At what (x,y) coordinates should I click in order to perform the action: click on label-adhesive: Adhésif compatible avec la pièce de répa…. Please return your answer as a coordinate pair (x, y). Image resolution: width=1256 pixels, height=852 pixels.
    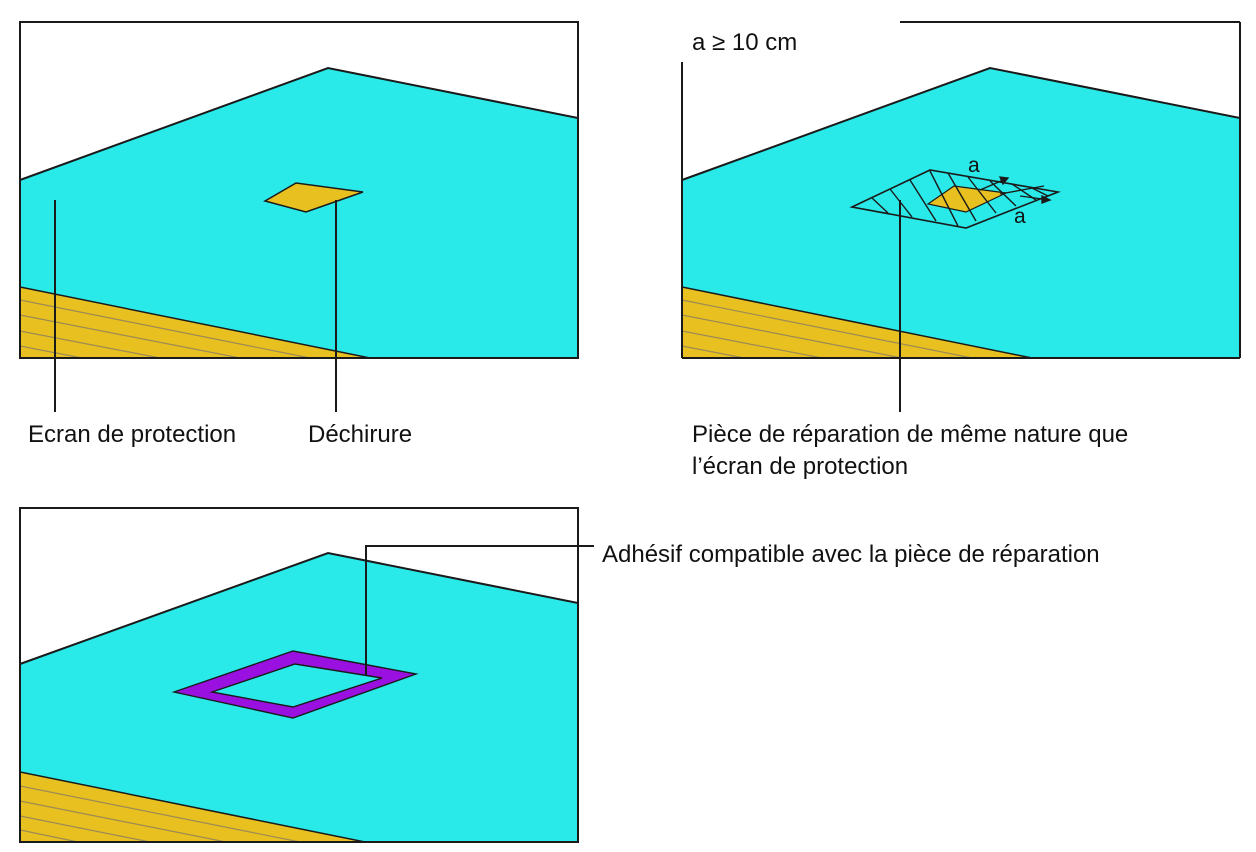
    Looking at the image, I should click on (851, 554).